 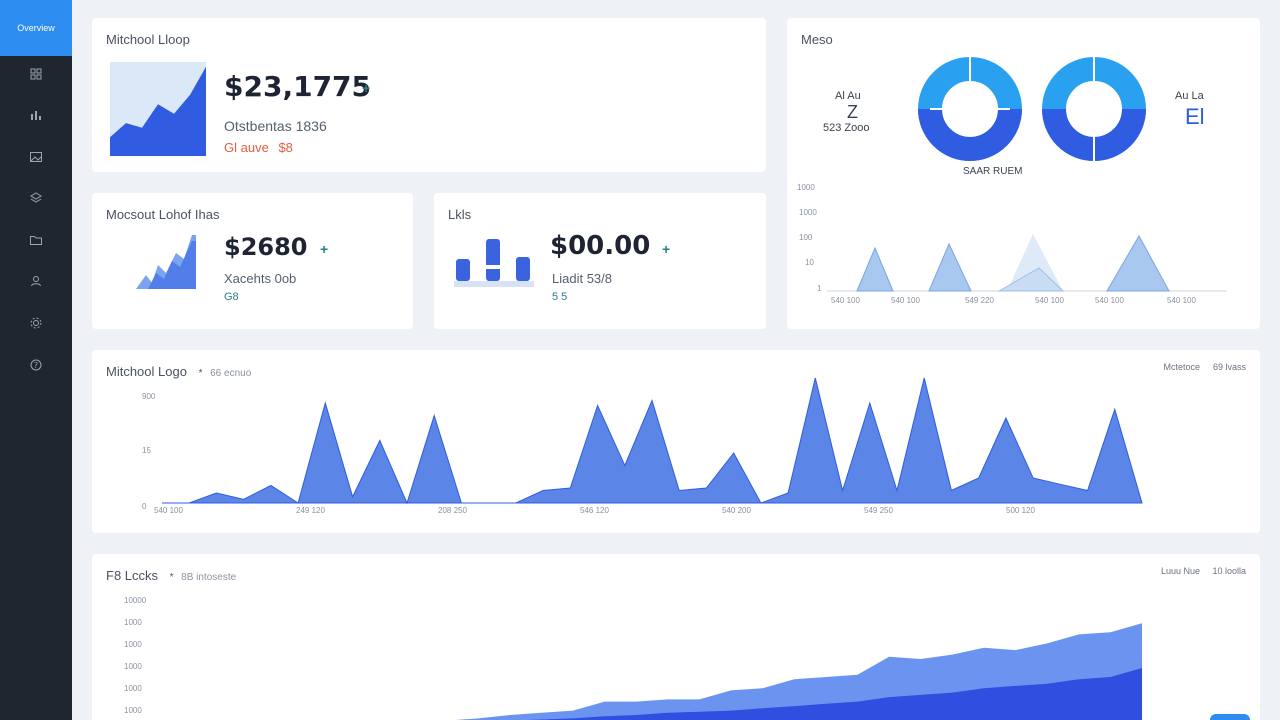 What do you see at coordinates (1195, 116) in the screenshot?
I see `donut-right-glyph: El` at bounding box center [1195, 116].